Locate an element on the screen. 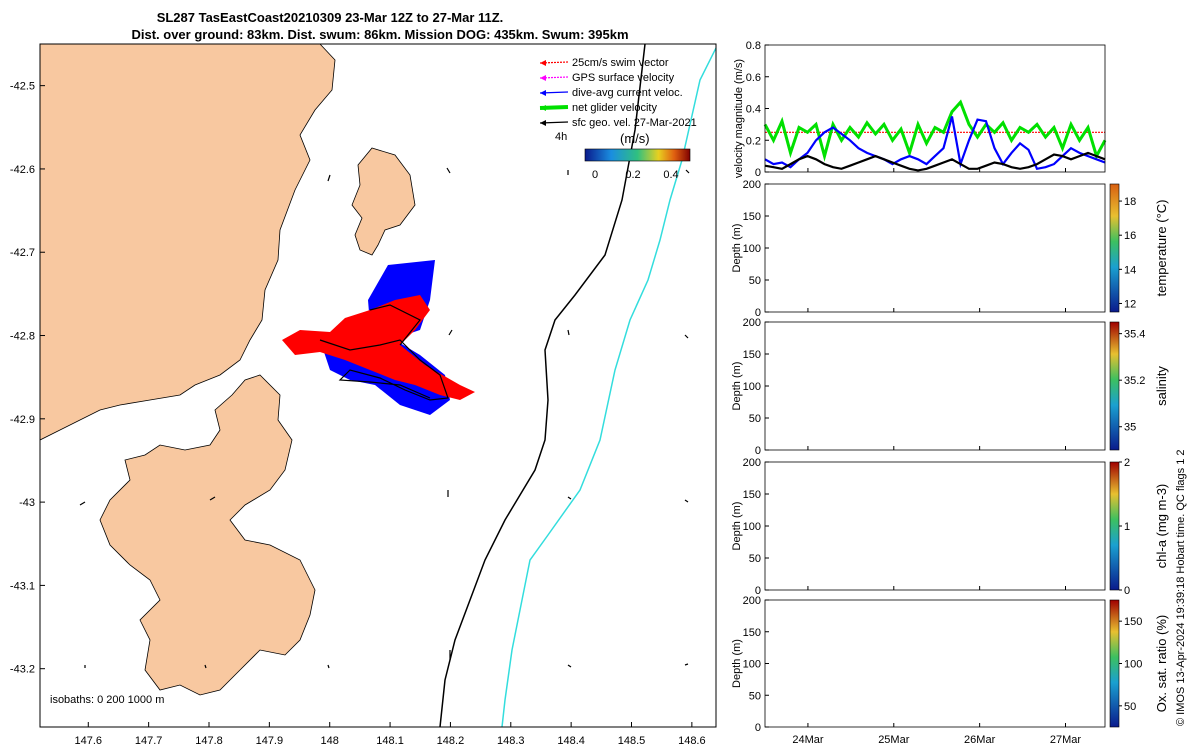 The height and width of the screenshot is (750, 1200). map-colorbar-tick-label: 0 is located at coordinates (595, 175).